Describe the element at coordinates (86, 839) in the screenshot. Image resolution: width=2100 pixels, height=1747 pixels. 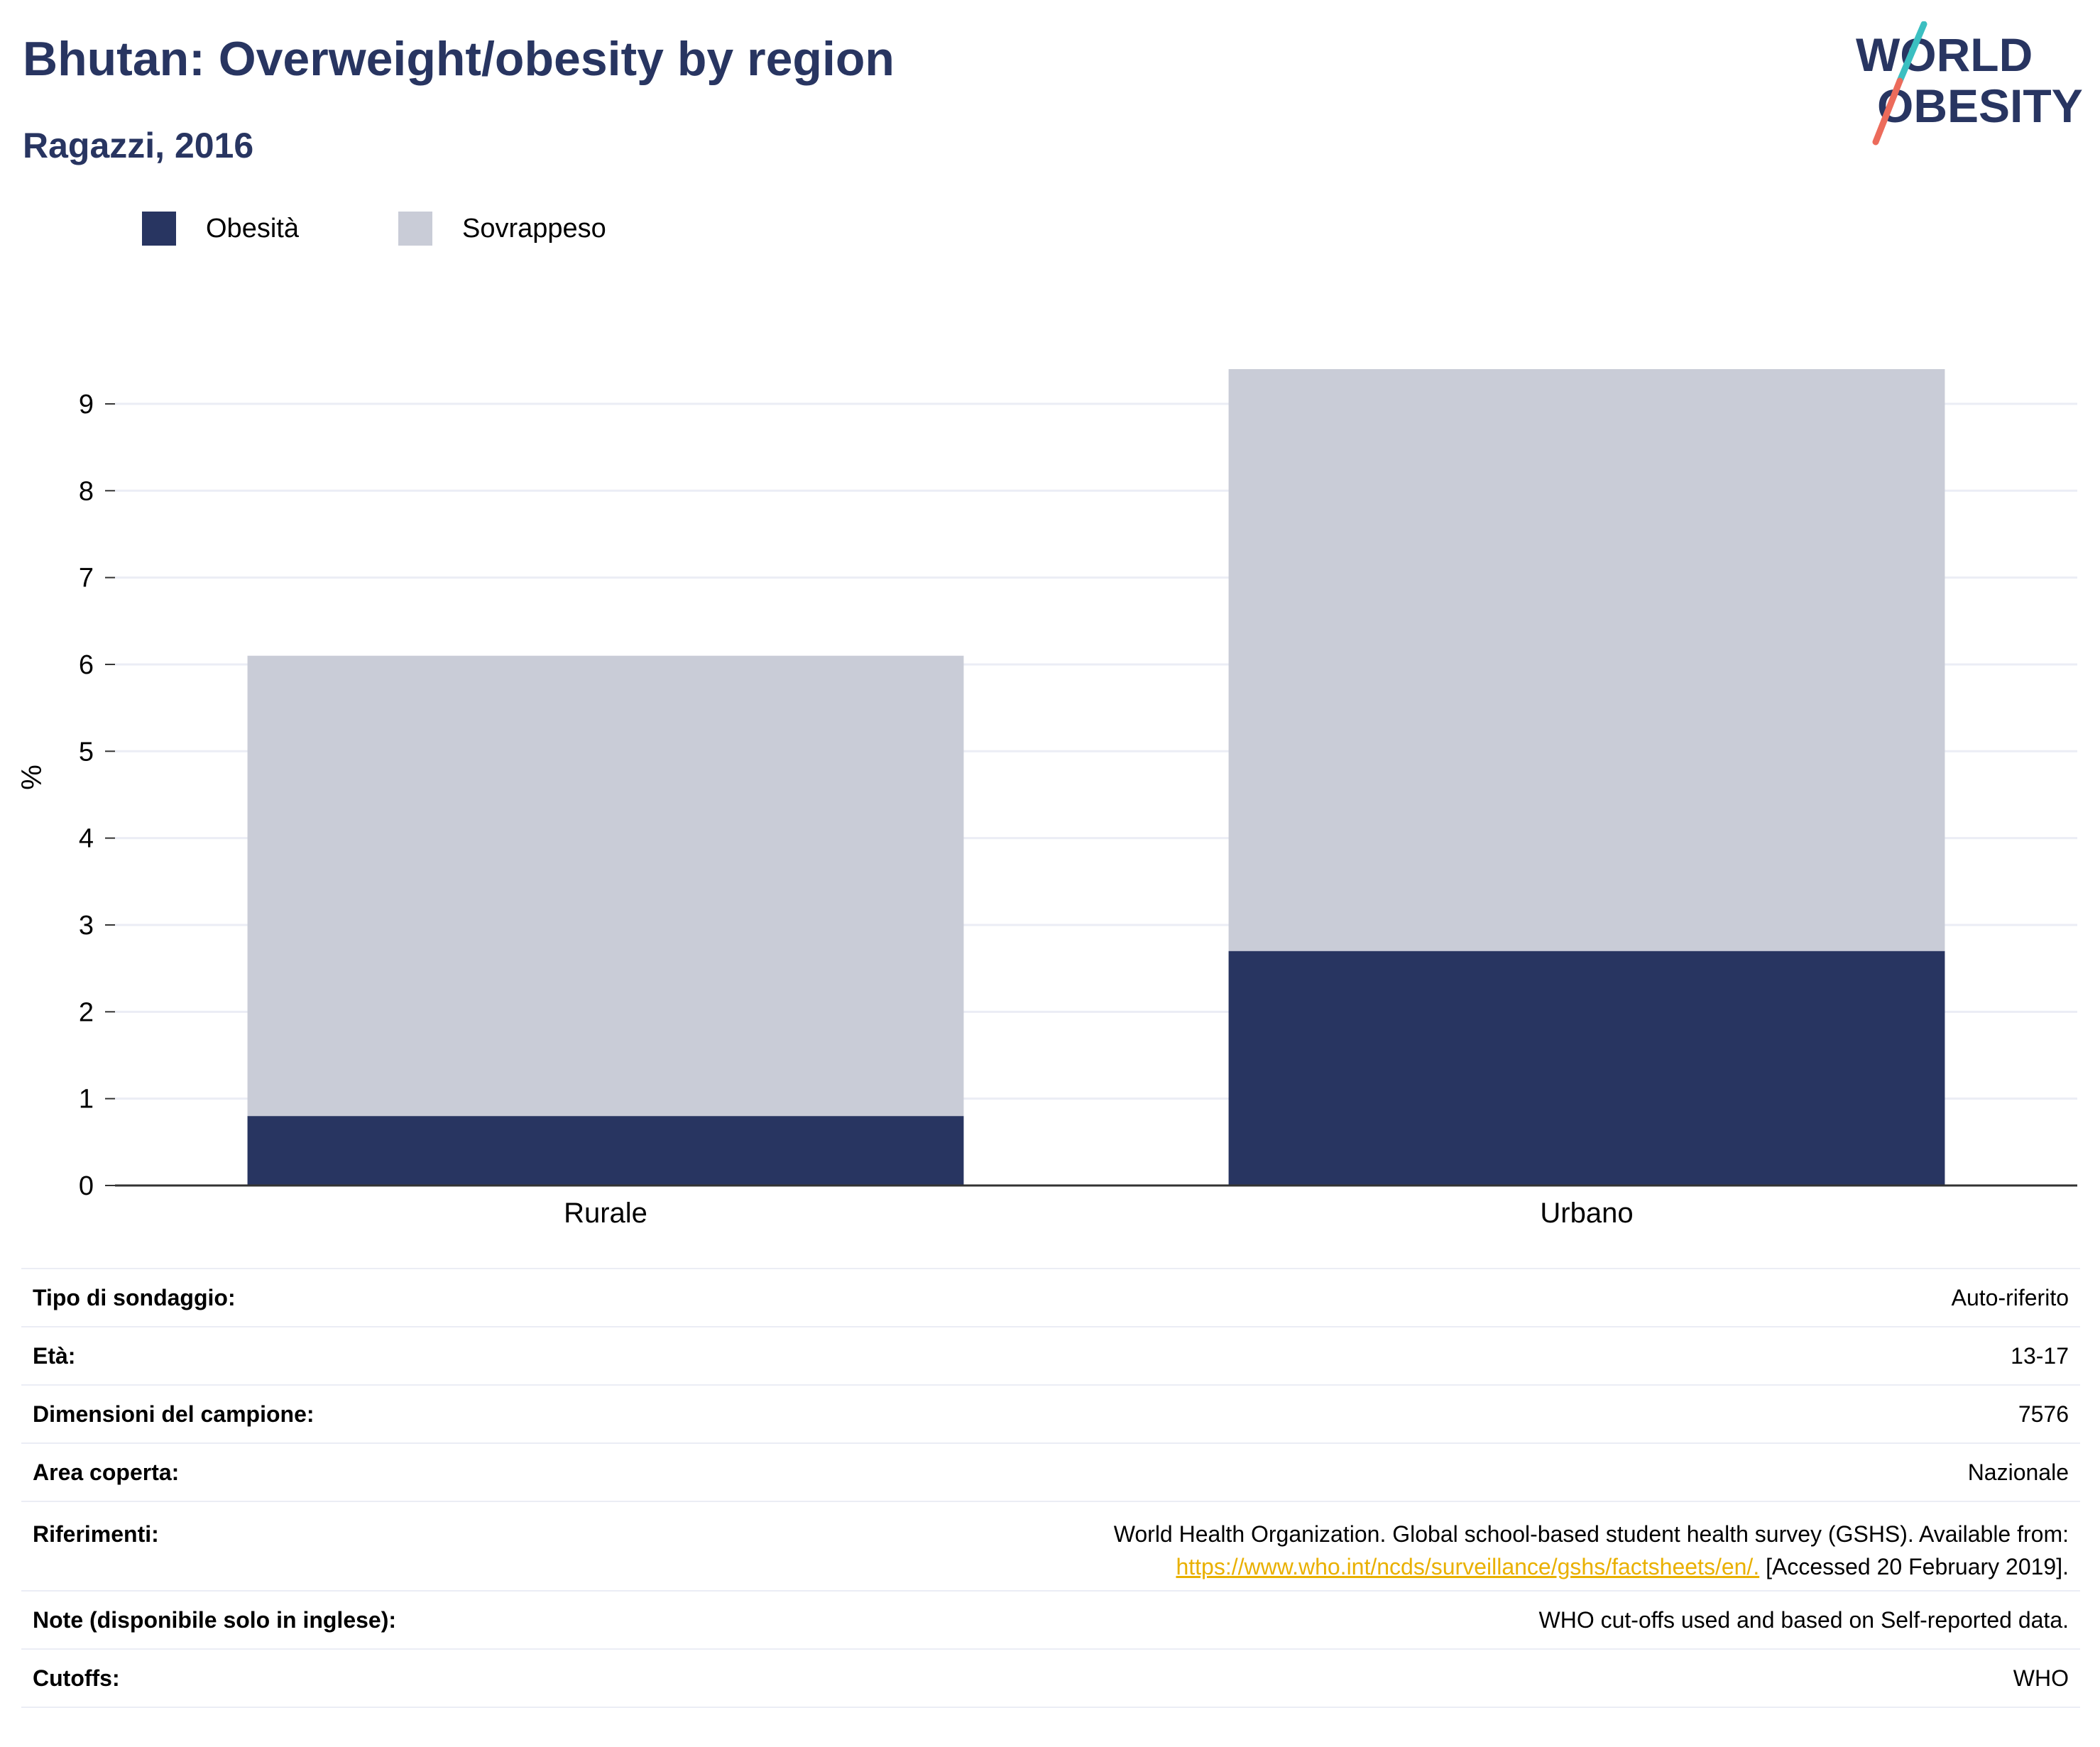
I see `y-tick-label: 4` at that location.